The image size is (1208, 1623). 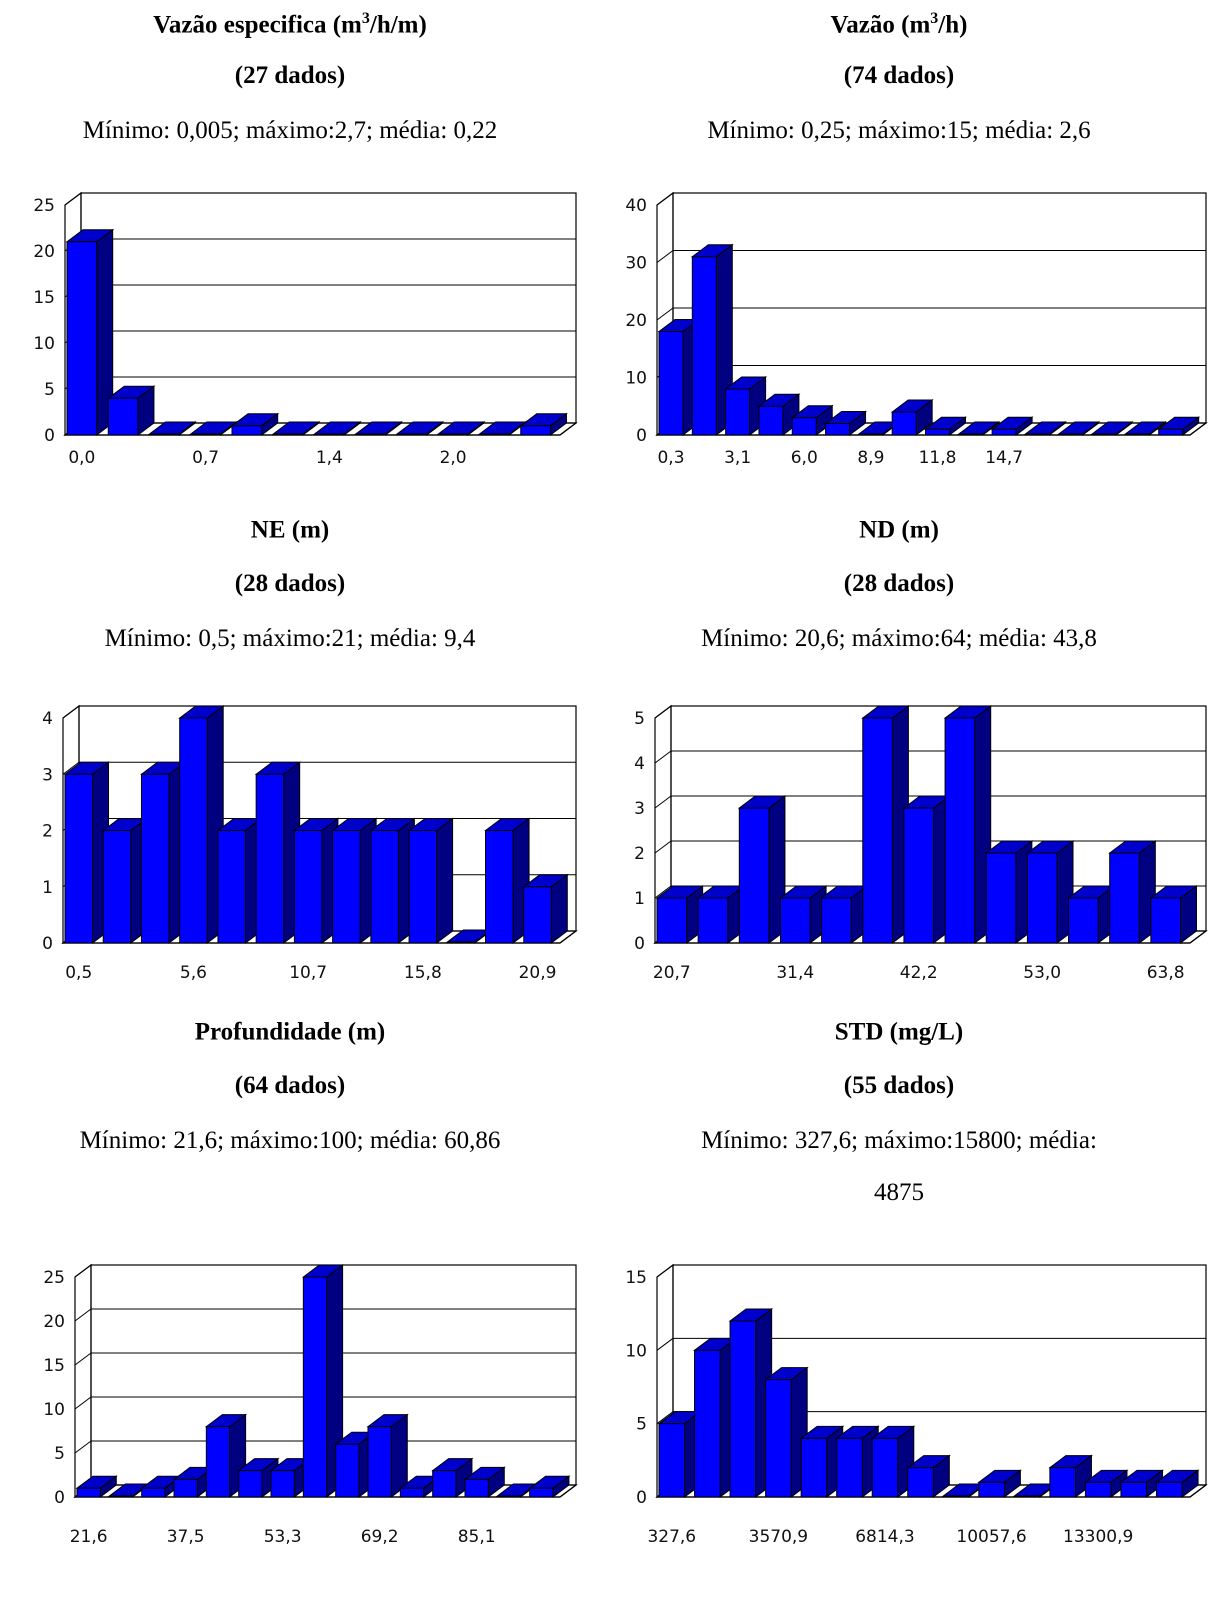 What do you see at coordinates (81, 458) in the screenshot?
I see `x-tick-label: 0,0` at bounding box center [81, 458].